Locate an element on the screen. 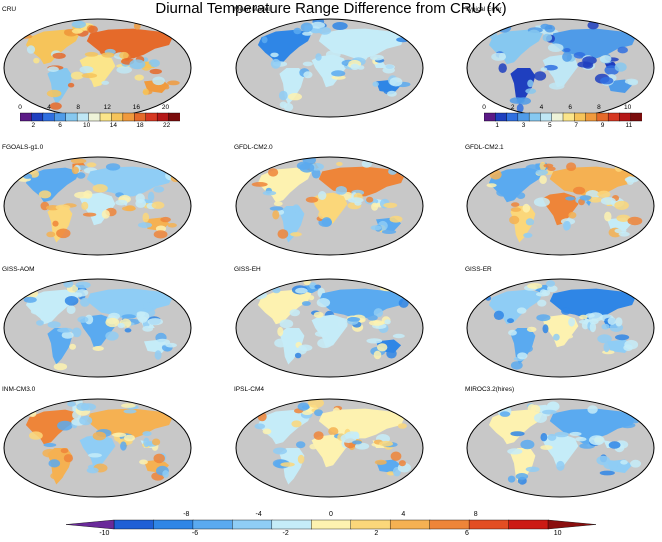 Image resolution: width=662 pixels, height=542 pixels. panel-label: IPSL-CM4 is located at coordinates (249, 389).